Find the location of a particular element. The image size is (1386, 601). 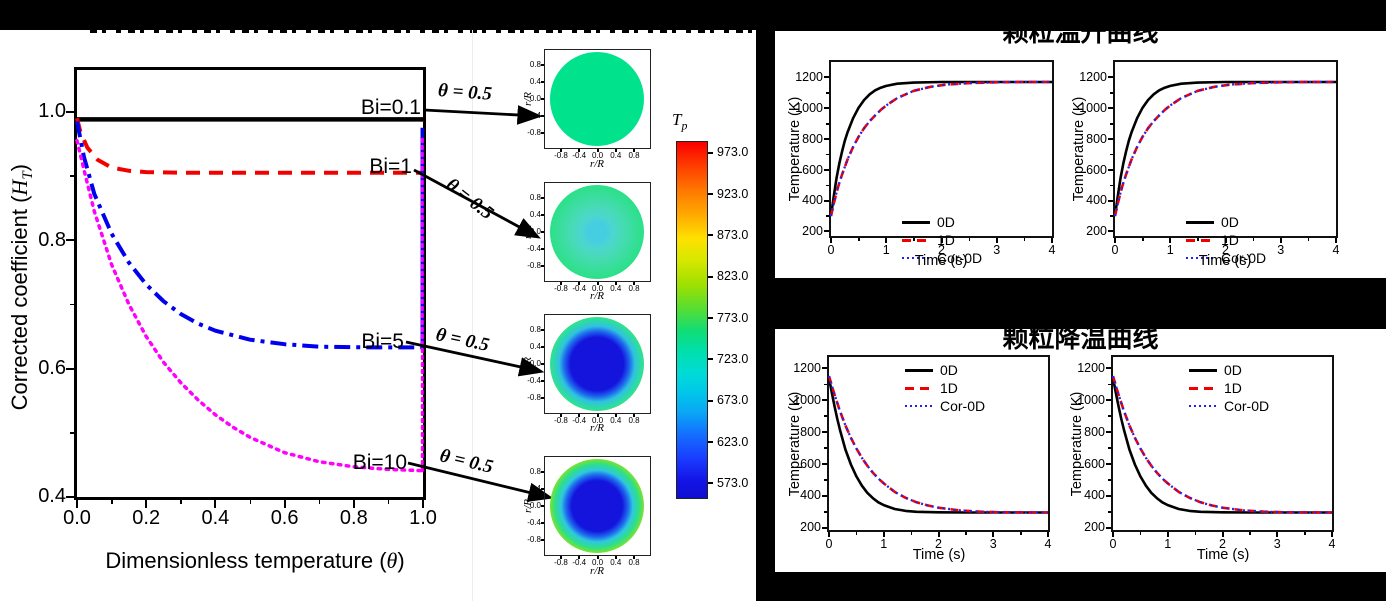

y-tick-label: 200 is located at coordinates (1094, 527).